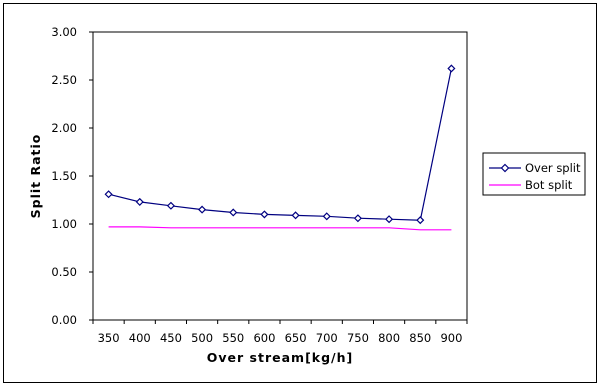 The width and height of the screenshot is (602, 388). I want to click on x-tick-label: 450, so click(171, 338).